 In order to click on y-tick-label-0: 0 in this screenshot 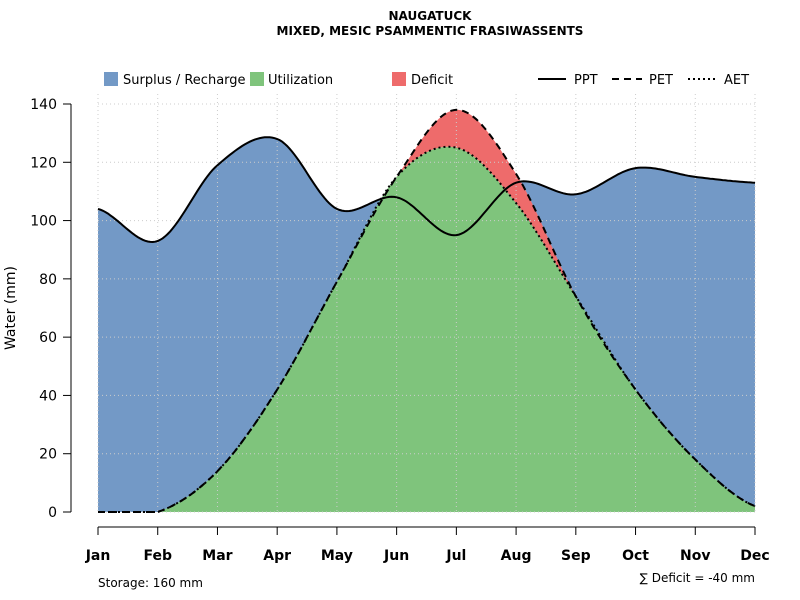, I will do `click(52, 513)`.